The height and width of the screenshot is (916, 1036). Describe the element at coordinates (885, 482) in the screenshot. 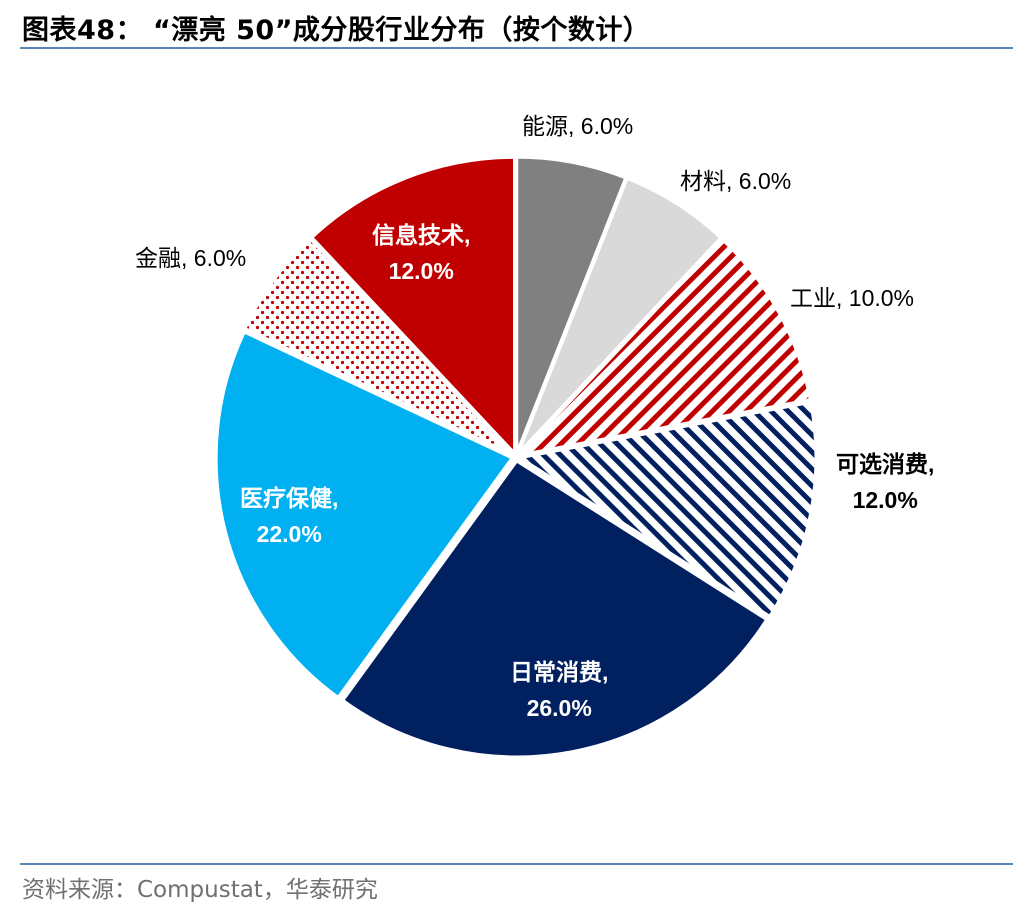

I see `label-consumer-discretionary: 可选消费, 12.0%` at that location.